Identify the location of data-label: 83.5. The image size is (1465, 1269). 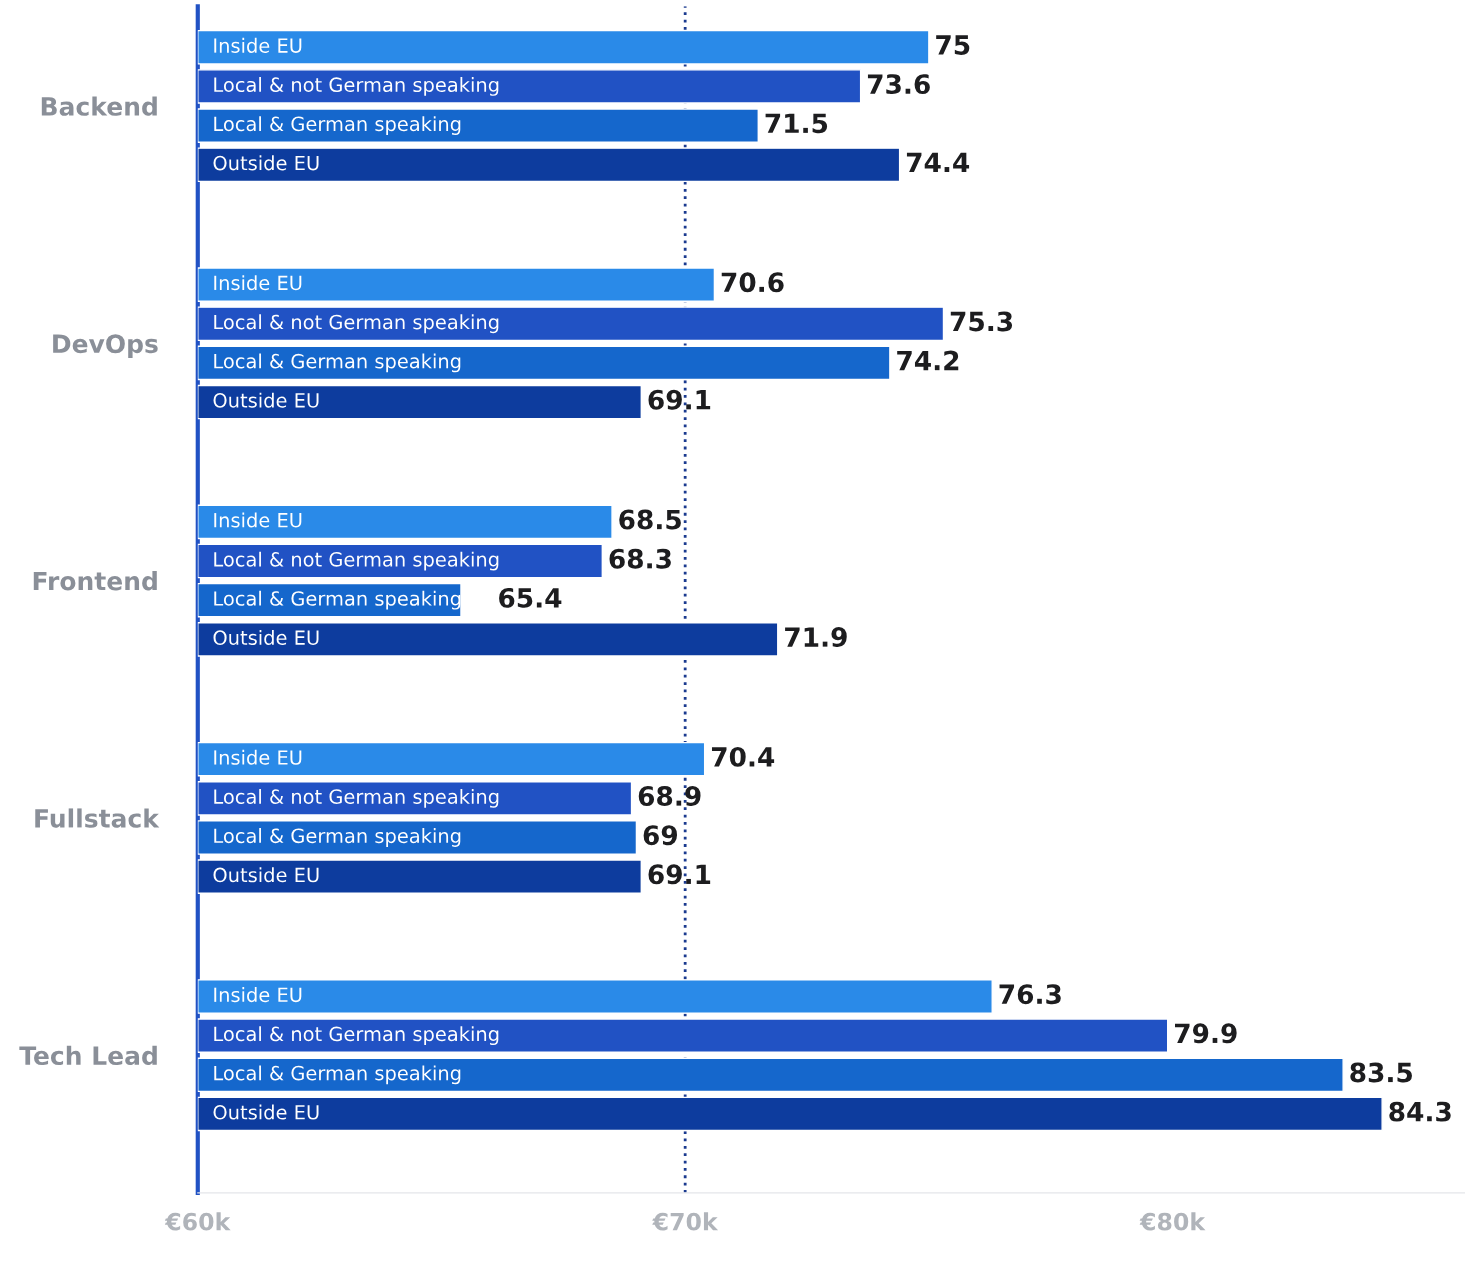
(1381, 1072).